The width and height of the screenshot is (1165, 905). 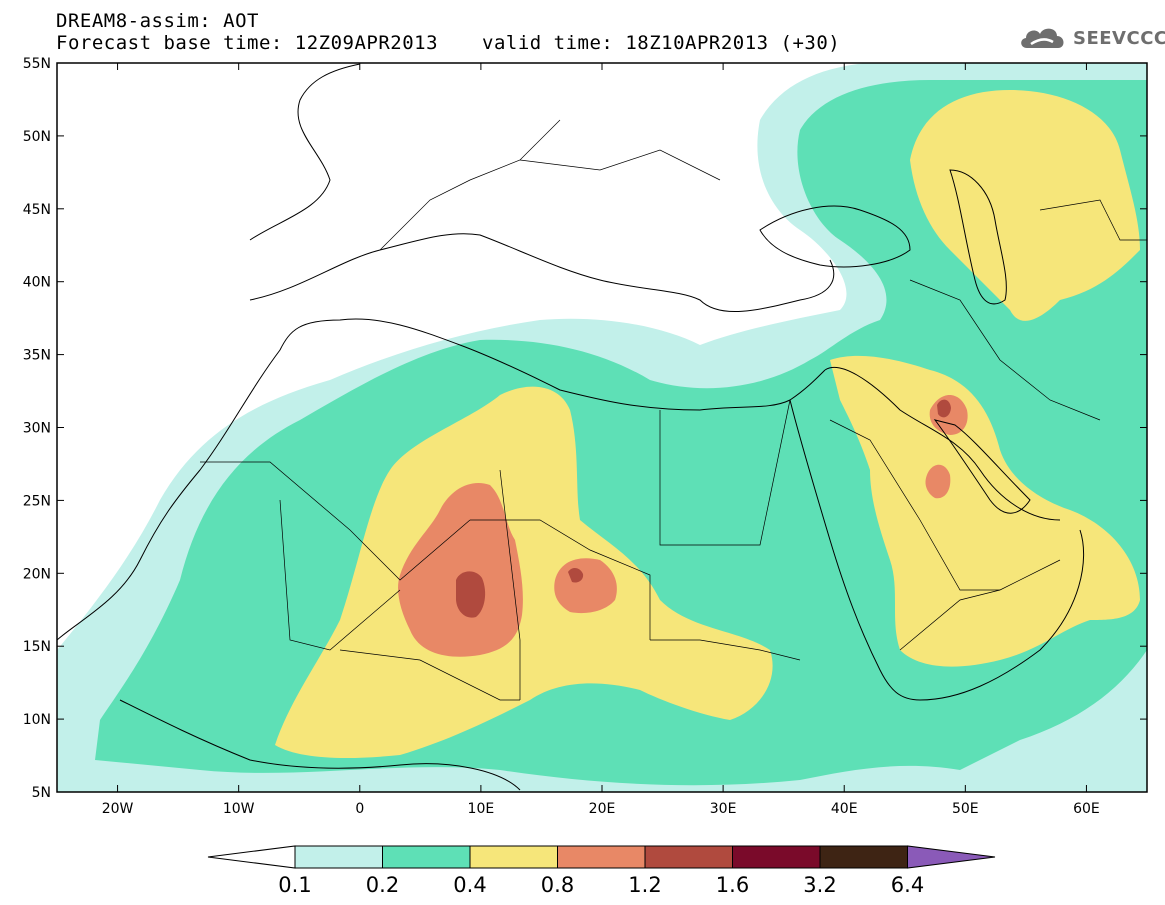 I want to click on lon-label: 0, so click(x=359, y=809).